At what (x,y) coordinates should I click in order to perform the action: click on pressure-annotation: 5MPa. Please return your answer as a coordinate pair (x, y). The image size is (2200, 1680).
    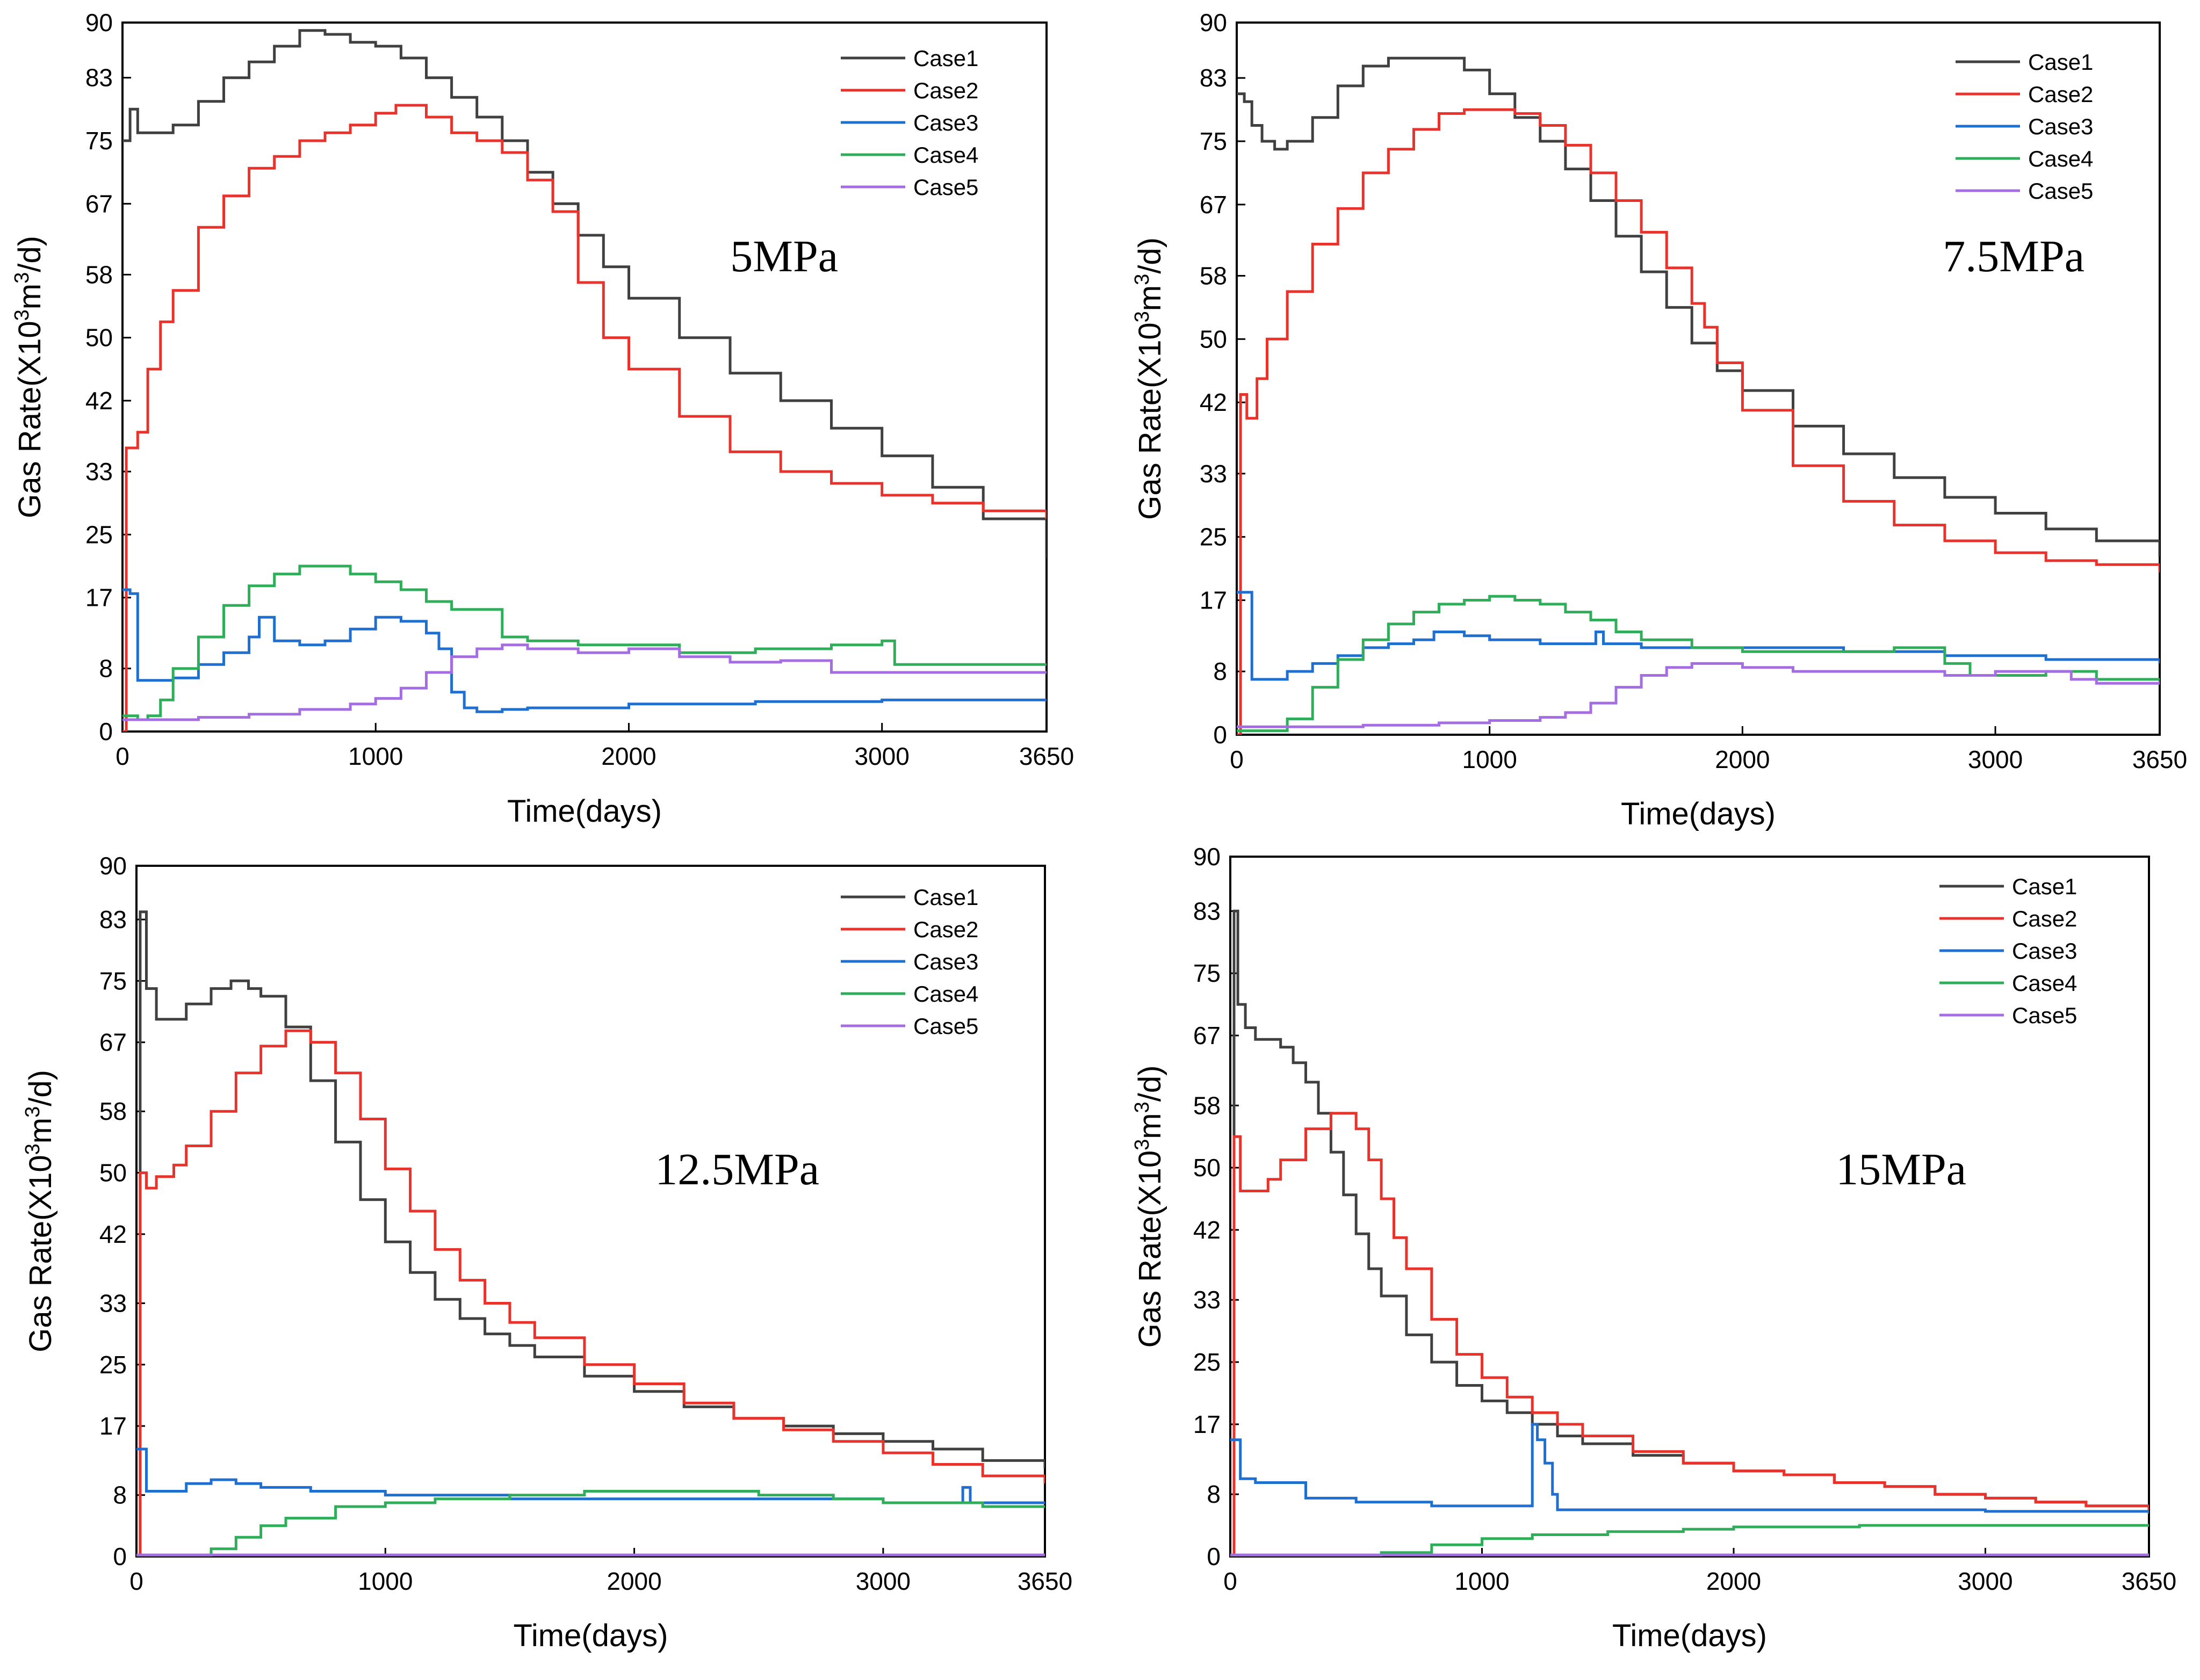
    Looking at the image, I should click on (784, 256).